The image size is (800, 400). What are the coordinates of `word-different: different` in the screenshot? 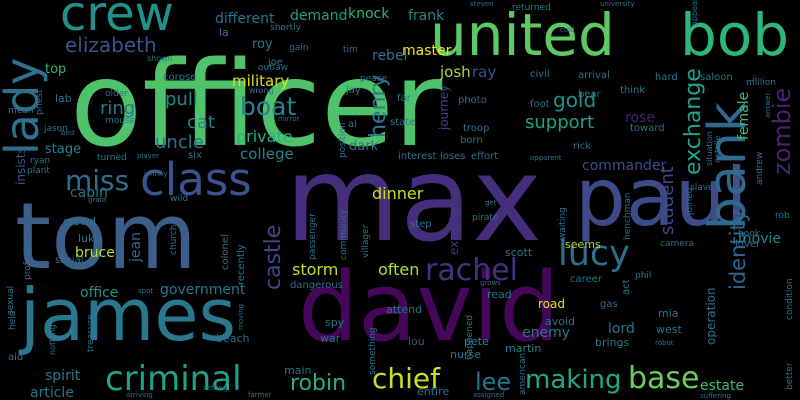 It's located at (245, 19).